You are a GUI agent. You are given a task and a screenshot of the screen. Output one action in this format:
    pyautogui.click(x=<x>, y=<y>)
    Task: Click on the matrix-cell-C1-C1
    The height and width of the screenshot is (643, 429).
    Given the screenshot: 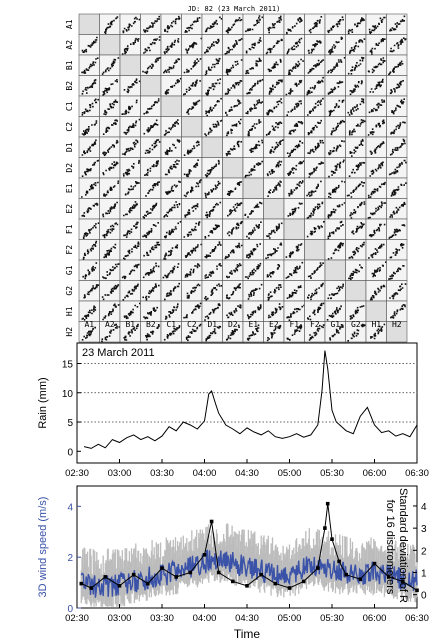 What is the action you would take?
    pyautogui.click(x=171, y=106)
    